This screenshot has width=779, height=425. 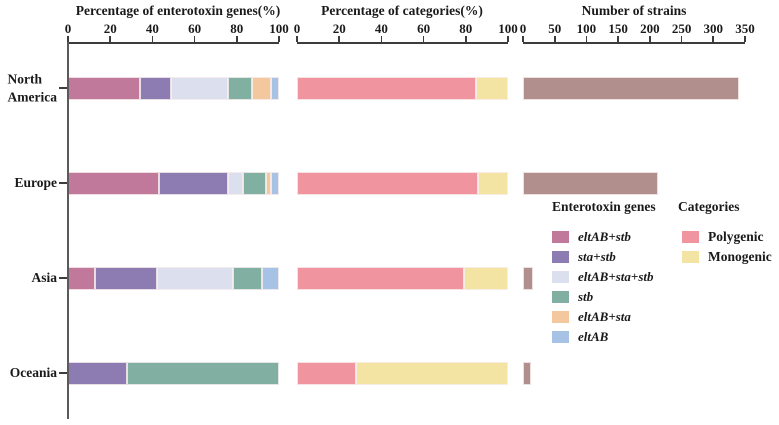 What do you see at coordinates (110, 28) in the screenshot?
I see `axis-tick-label: 20` at bounding box center [110, 28].